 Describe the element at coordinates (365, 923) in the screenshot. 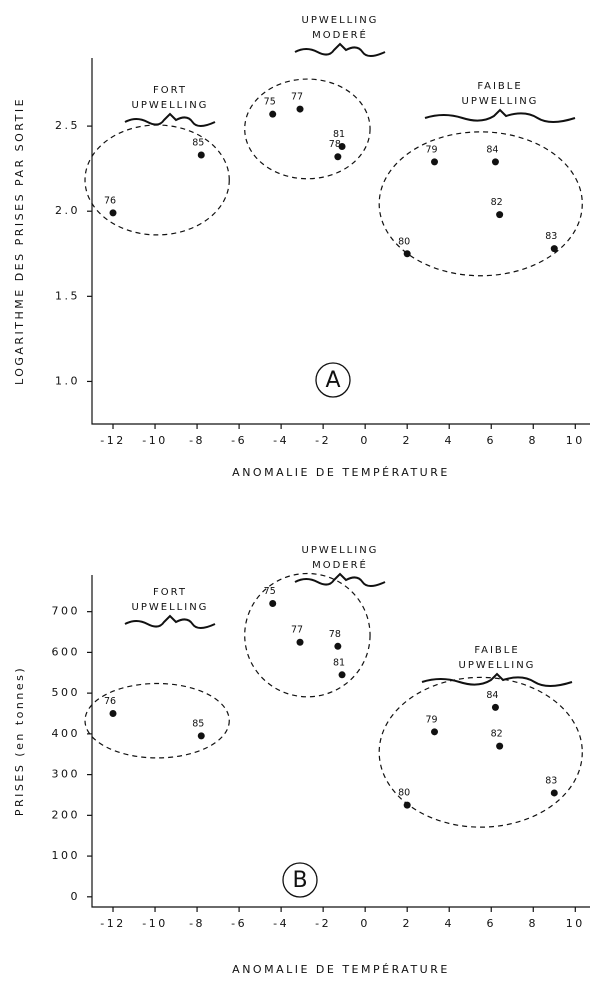

I see `x-tick-label: 0` at that location.